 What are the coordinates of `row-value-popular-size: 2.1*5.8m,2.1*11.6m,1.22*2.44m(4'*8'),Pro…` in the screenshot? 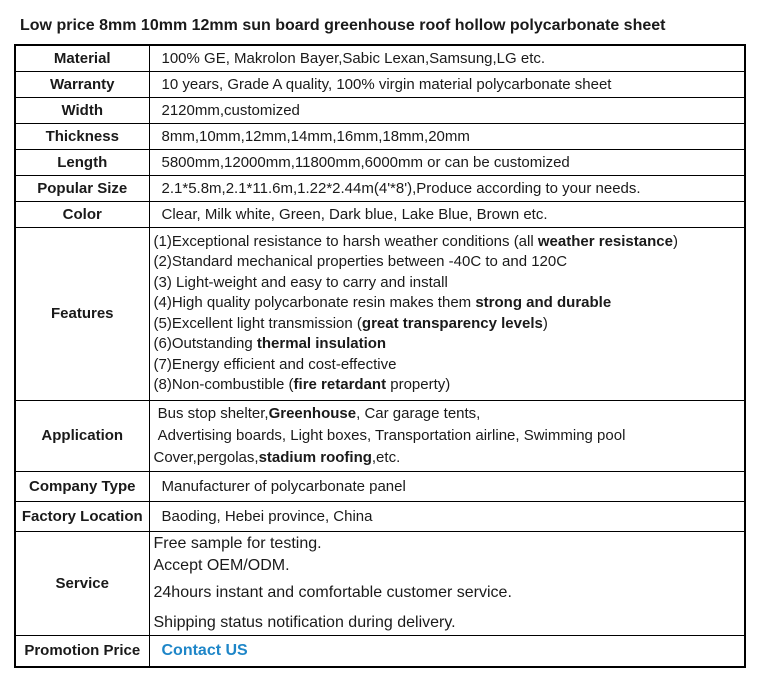 It's located at (447, 188).